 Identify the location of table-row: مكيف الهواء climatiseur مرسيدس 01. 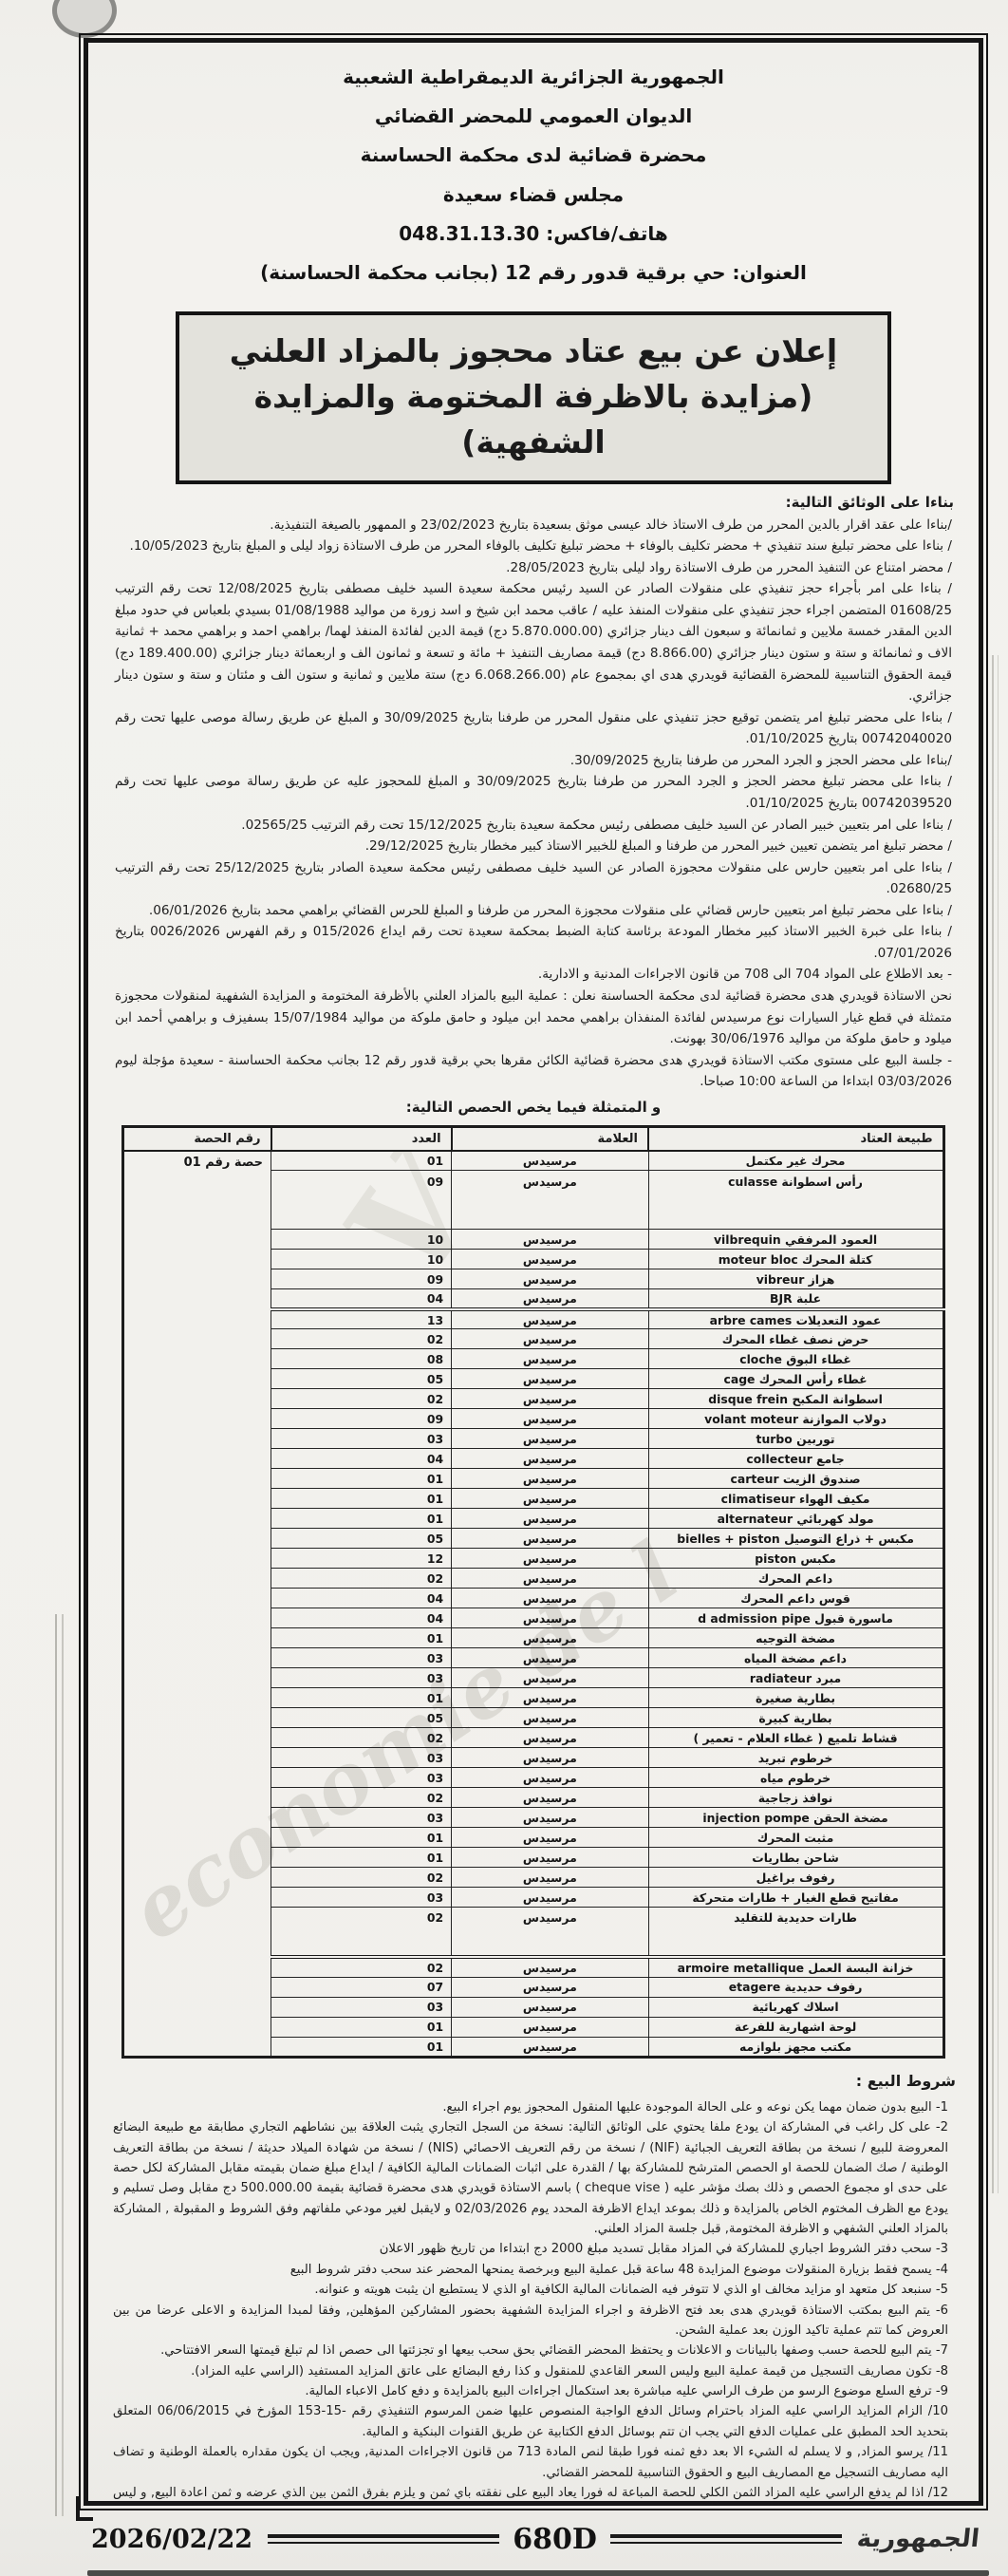
(533, 1499).